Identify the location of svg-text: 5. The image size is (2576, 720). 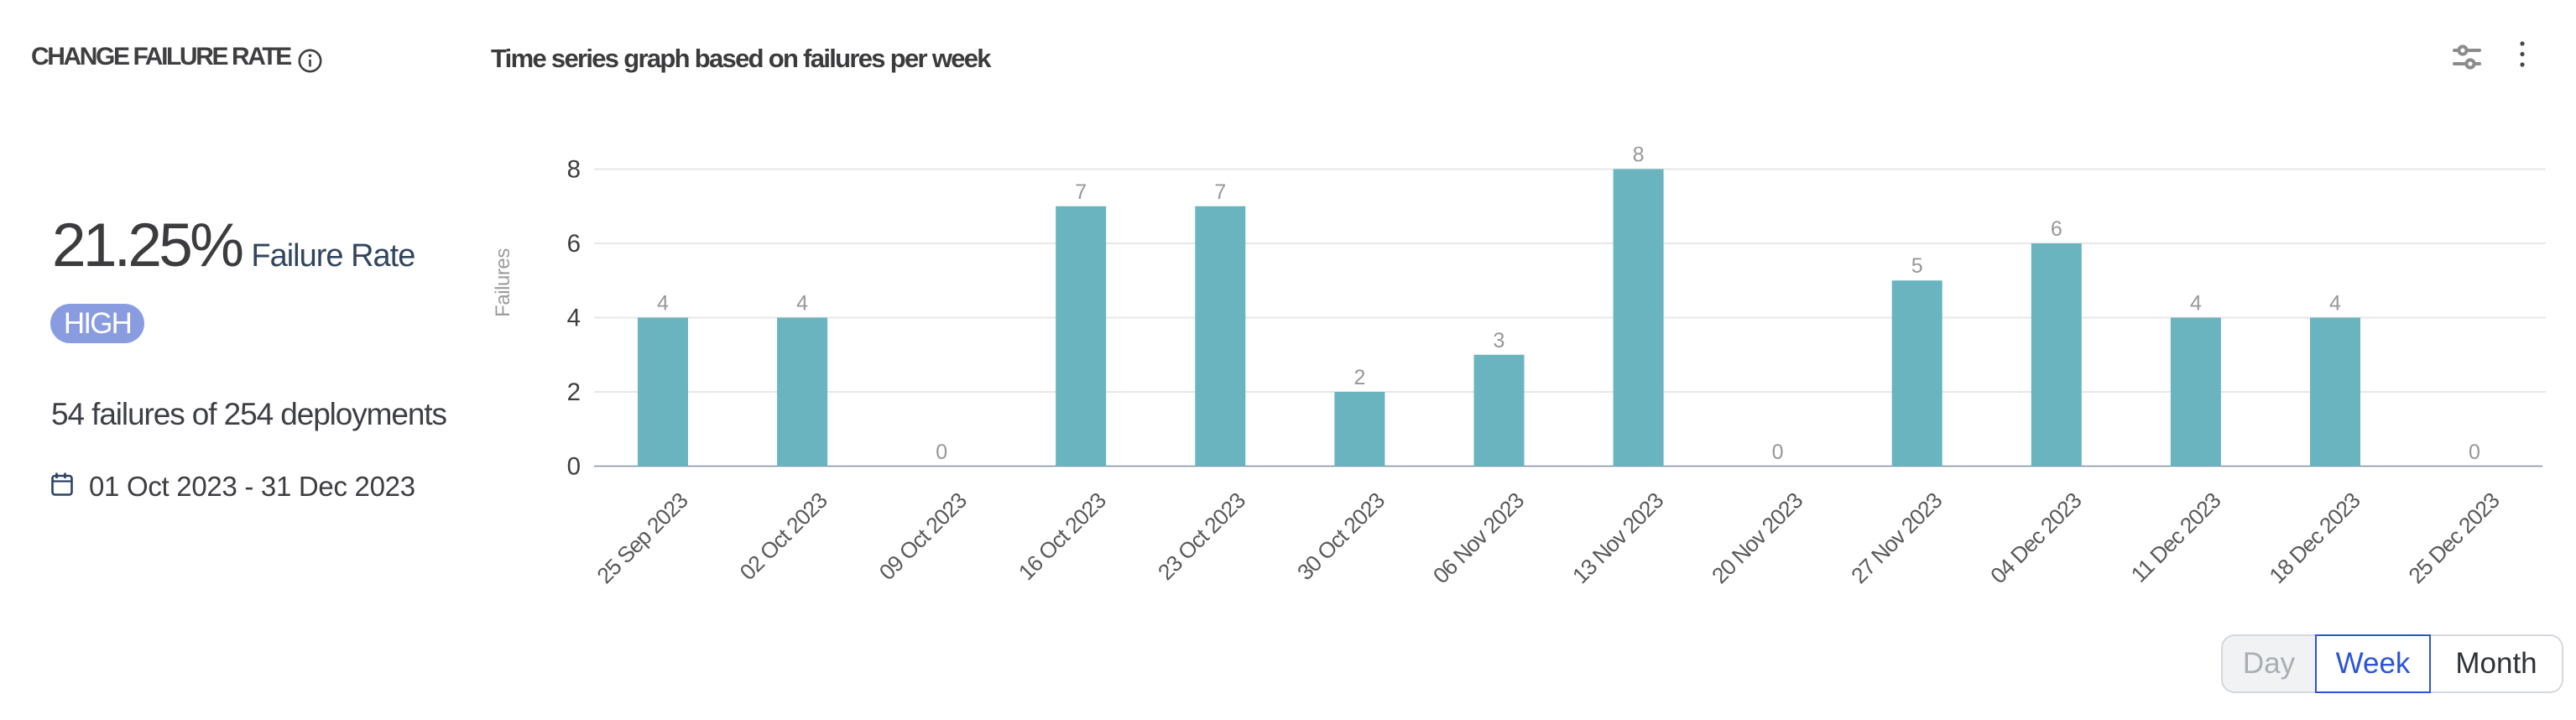
(1917, 266).